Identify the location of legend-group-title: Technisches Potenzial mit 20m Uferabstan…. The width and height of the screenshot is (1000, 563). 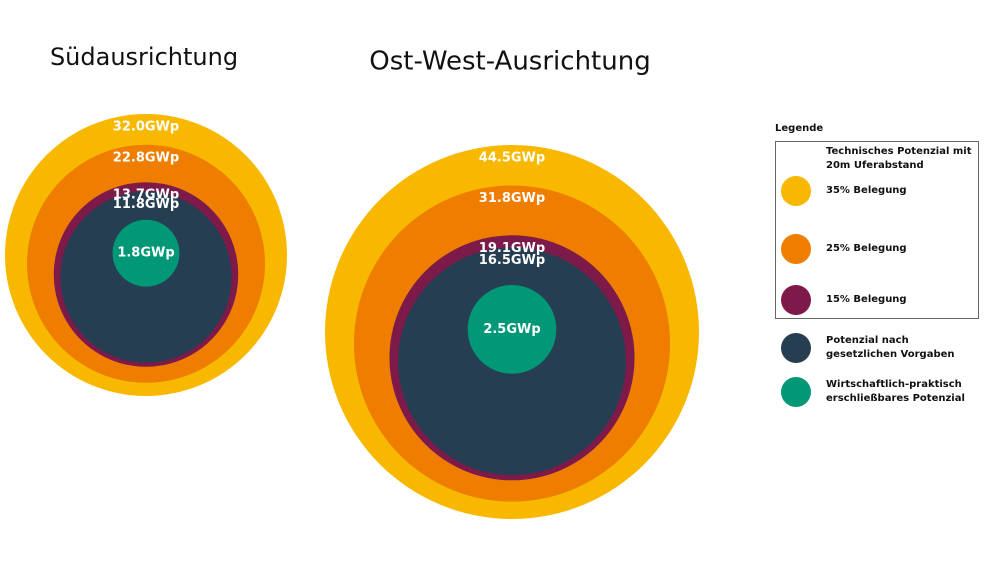
(899, 158).